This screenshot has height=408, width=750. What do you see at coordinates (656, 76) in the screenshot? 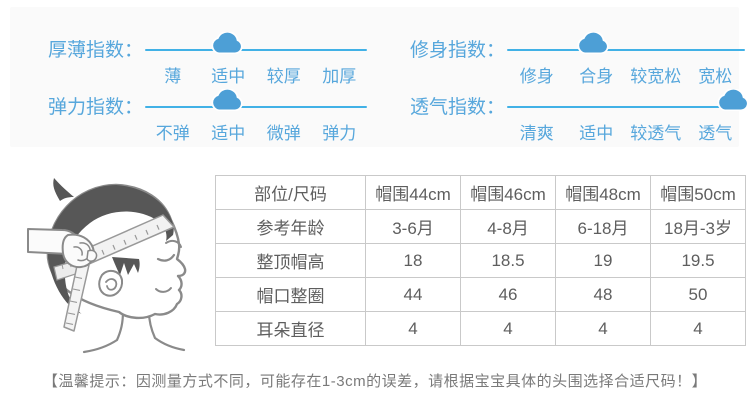
I see `scale-option: 较宽松` at bounding box center [656, 76].